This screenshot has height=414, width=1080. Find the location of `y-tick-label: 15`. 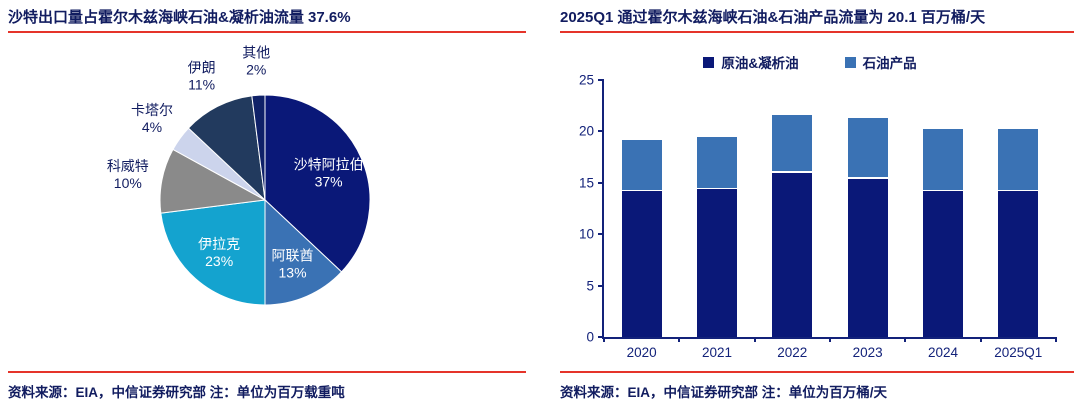

y-tick-label: 15 is located at coordinates (586, 183).